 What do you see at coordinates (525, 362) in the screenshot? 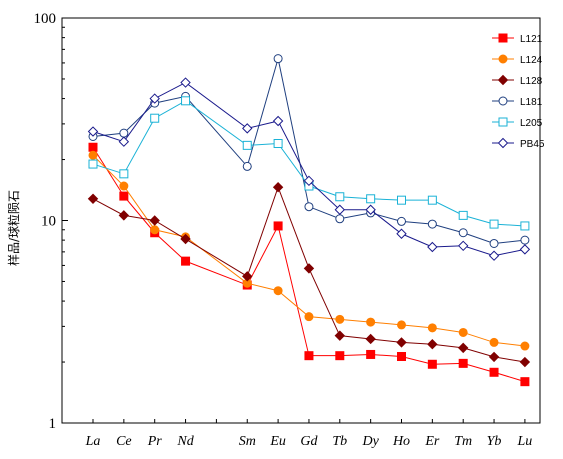
I see `point-l128-lu` at bounding box center [525, 362].